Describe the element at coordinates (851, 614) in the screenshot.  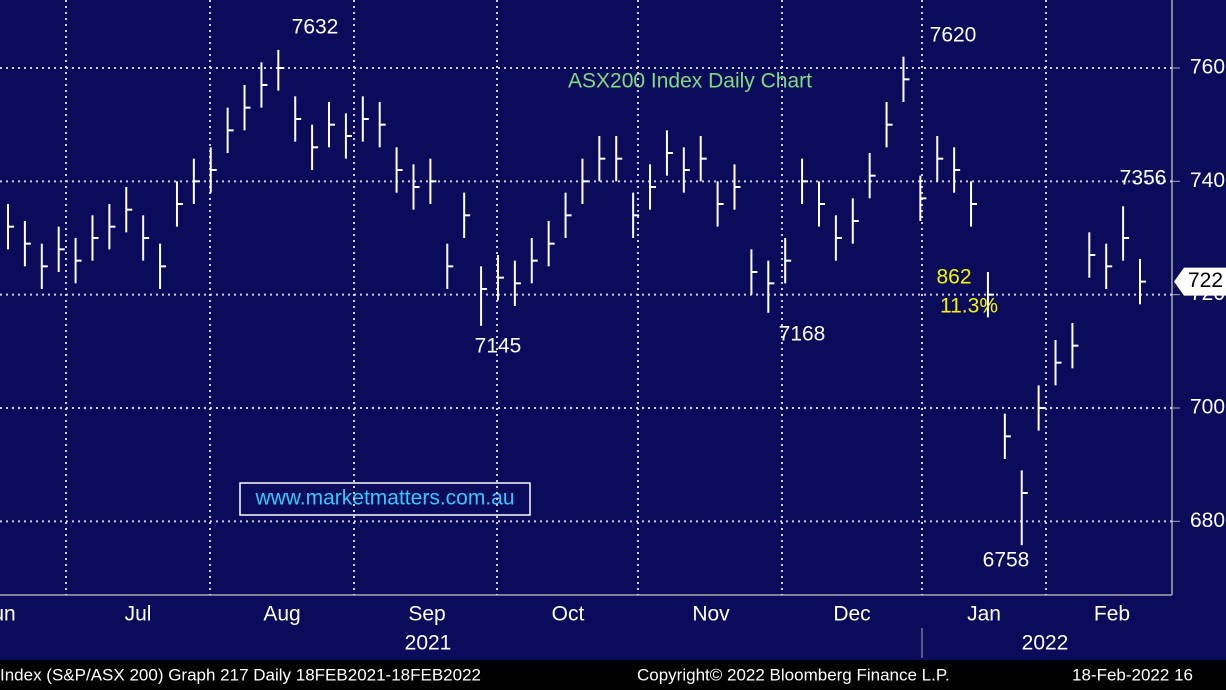
I see `x-tick-label: Dec` at that location.